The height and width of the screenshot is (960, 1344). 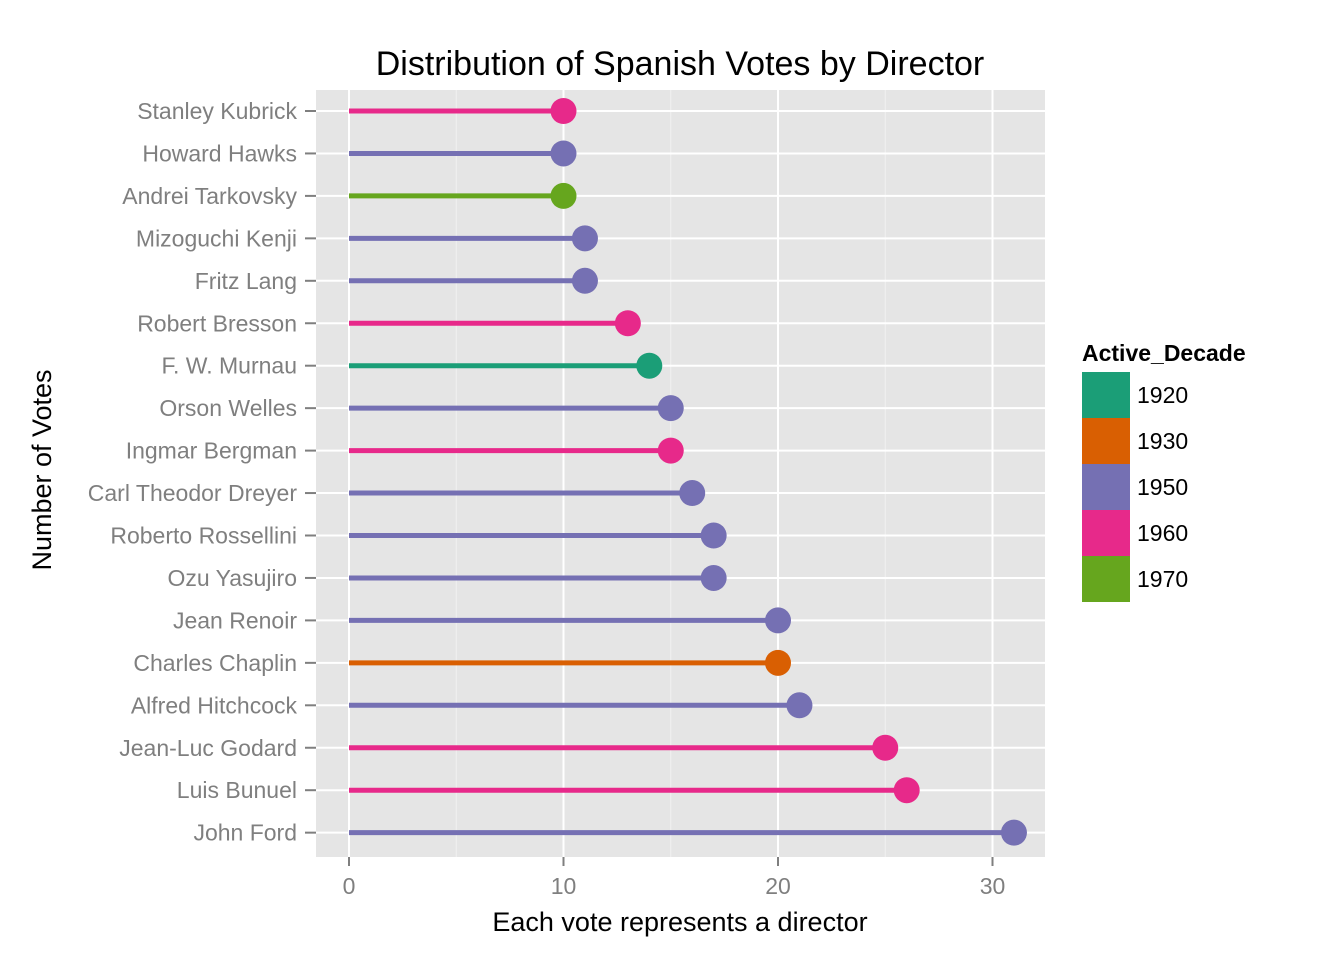 What do you see at coordinates (993, 886) in the screenshot?
I see `x-tick-label: 30` at bounding box center [993, 886].